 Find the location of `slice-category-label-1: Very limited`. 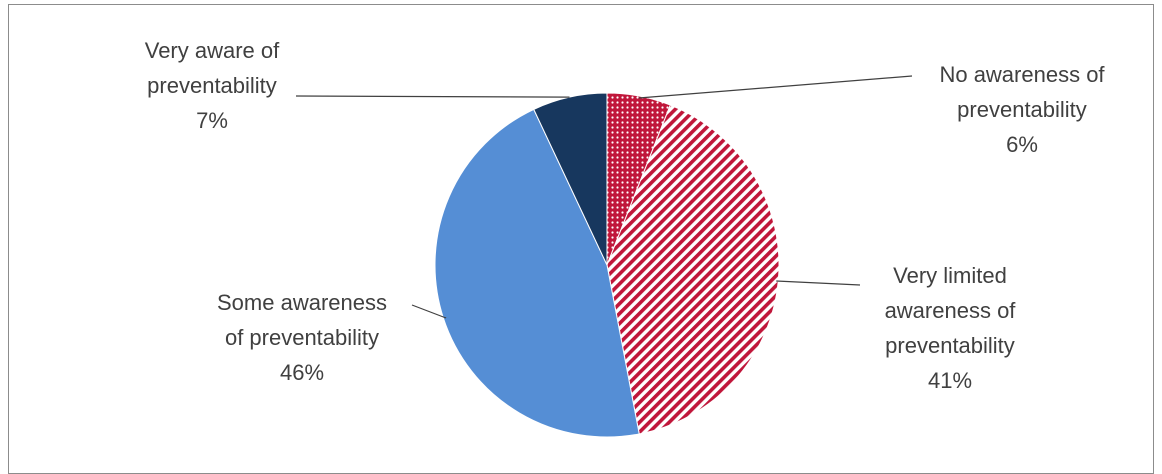

slice-category-label-1: Very limited is located at coordinates (950, 275).